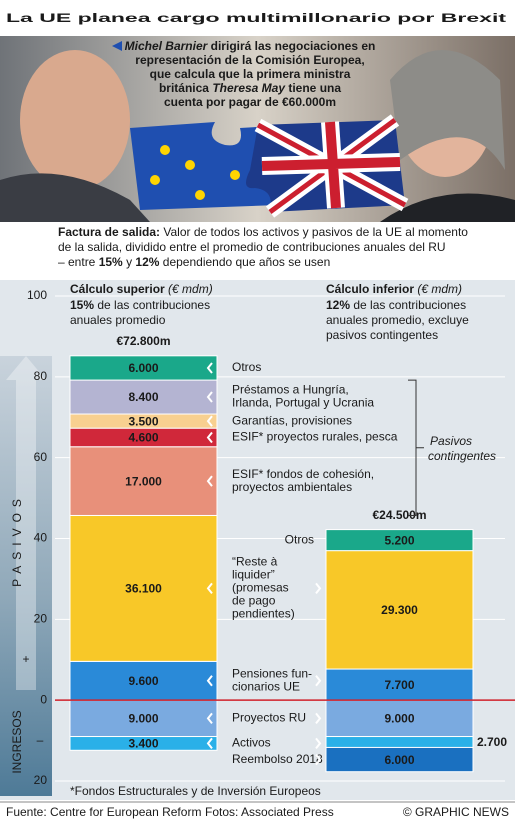  I want to click on text-run: dependiendo que años se usen, so click(244, 262).